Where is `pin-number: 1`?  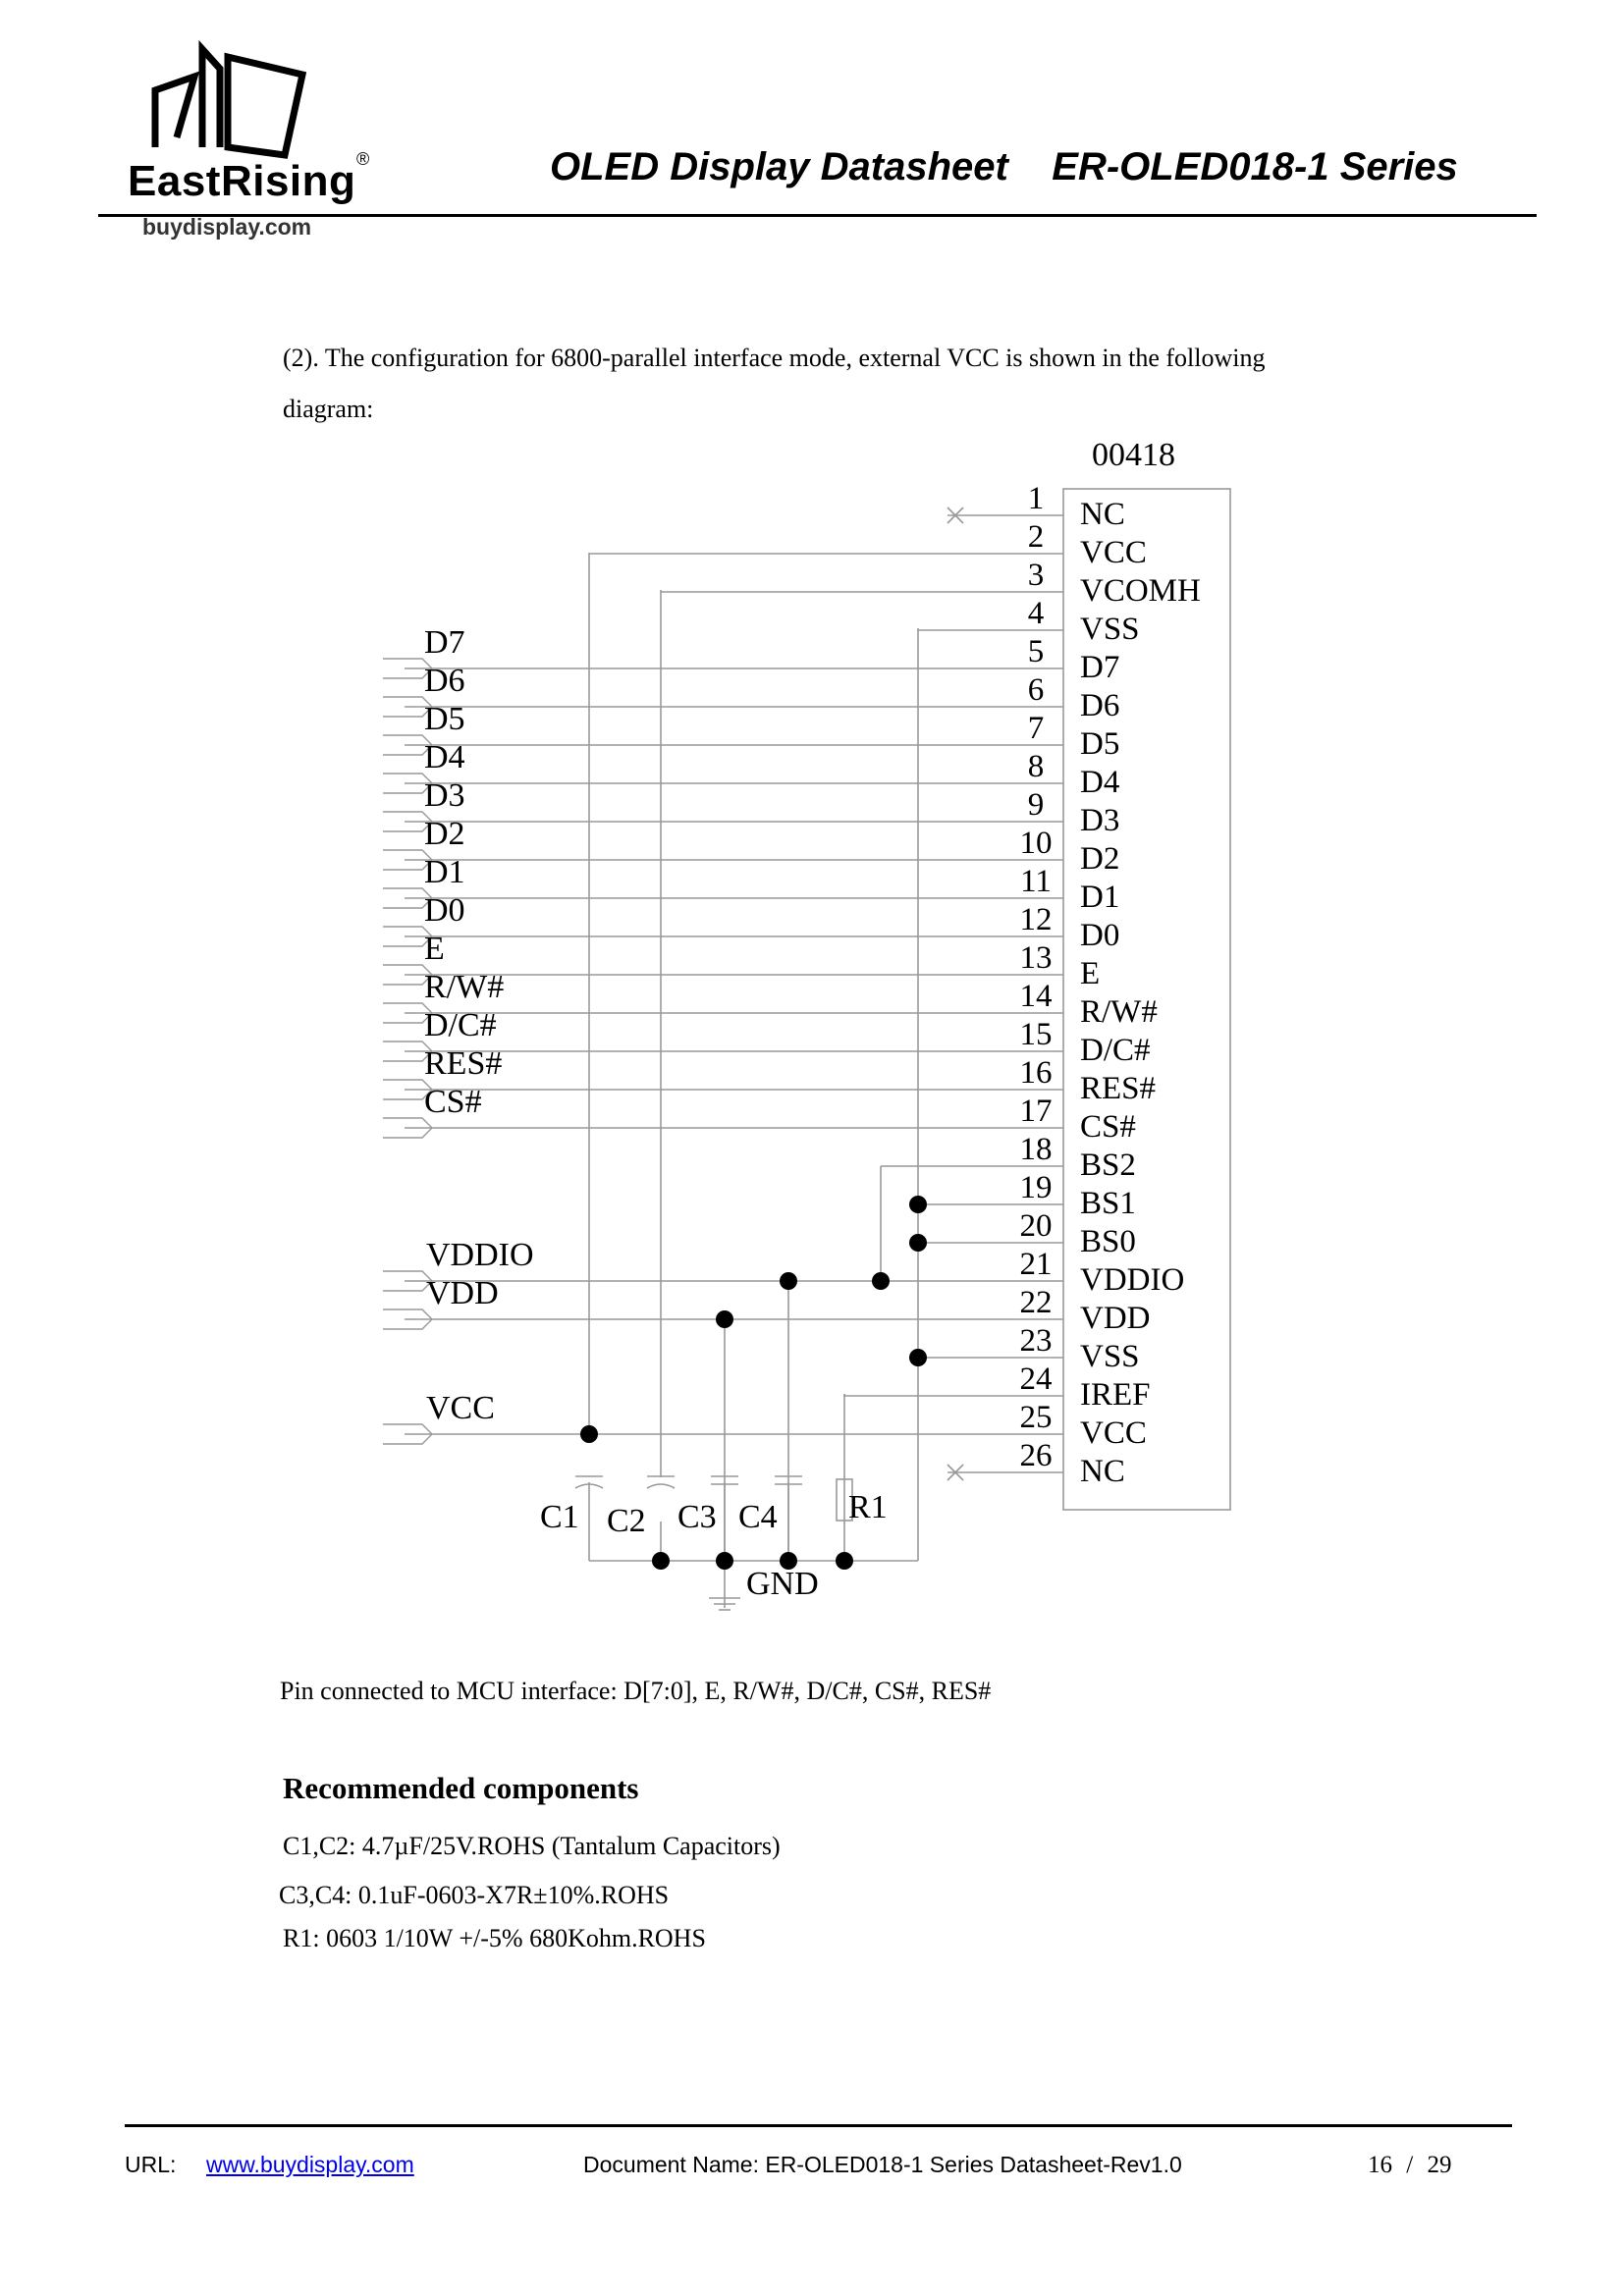 pin-number: 1 is located at coordinates (1036, 499).